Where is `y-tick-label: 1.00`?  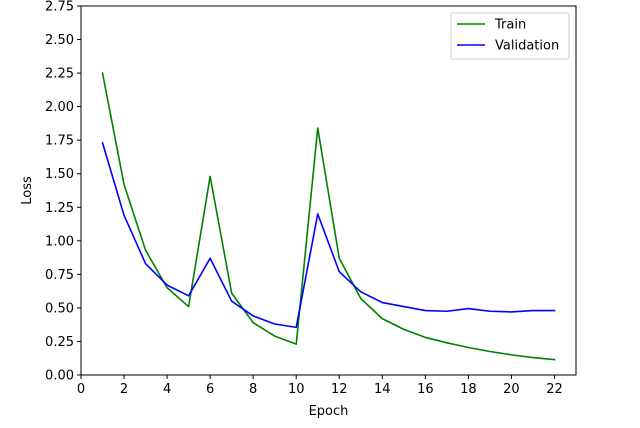
y-tick-label: 1.00 is located at coordinates (59, 241).